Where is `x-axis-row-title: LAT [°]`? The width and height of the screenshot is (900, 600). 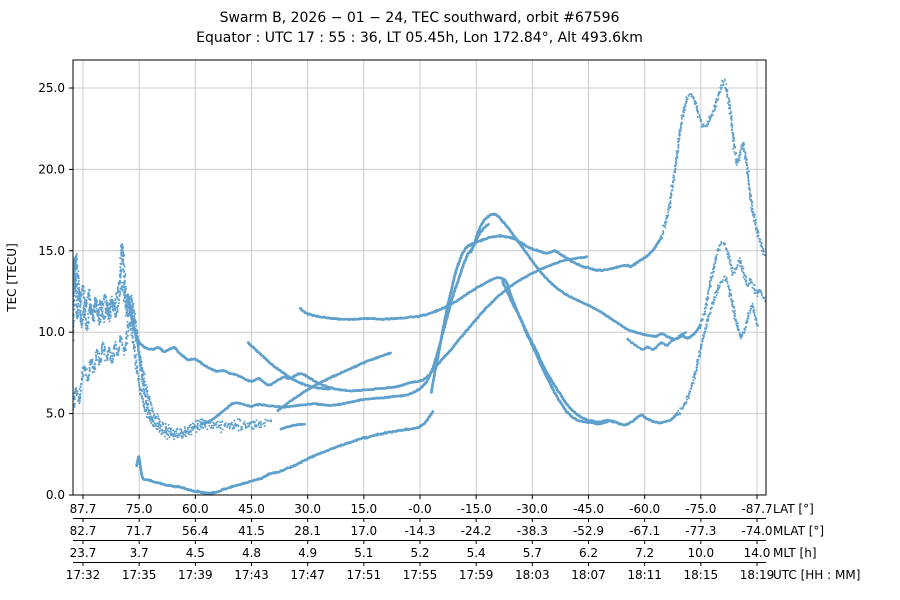
x-axis-row-title: LAT [°] is located at coordinates (793, 509).